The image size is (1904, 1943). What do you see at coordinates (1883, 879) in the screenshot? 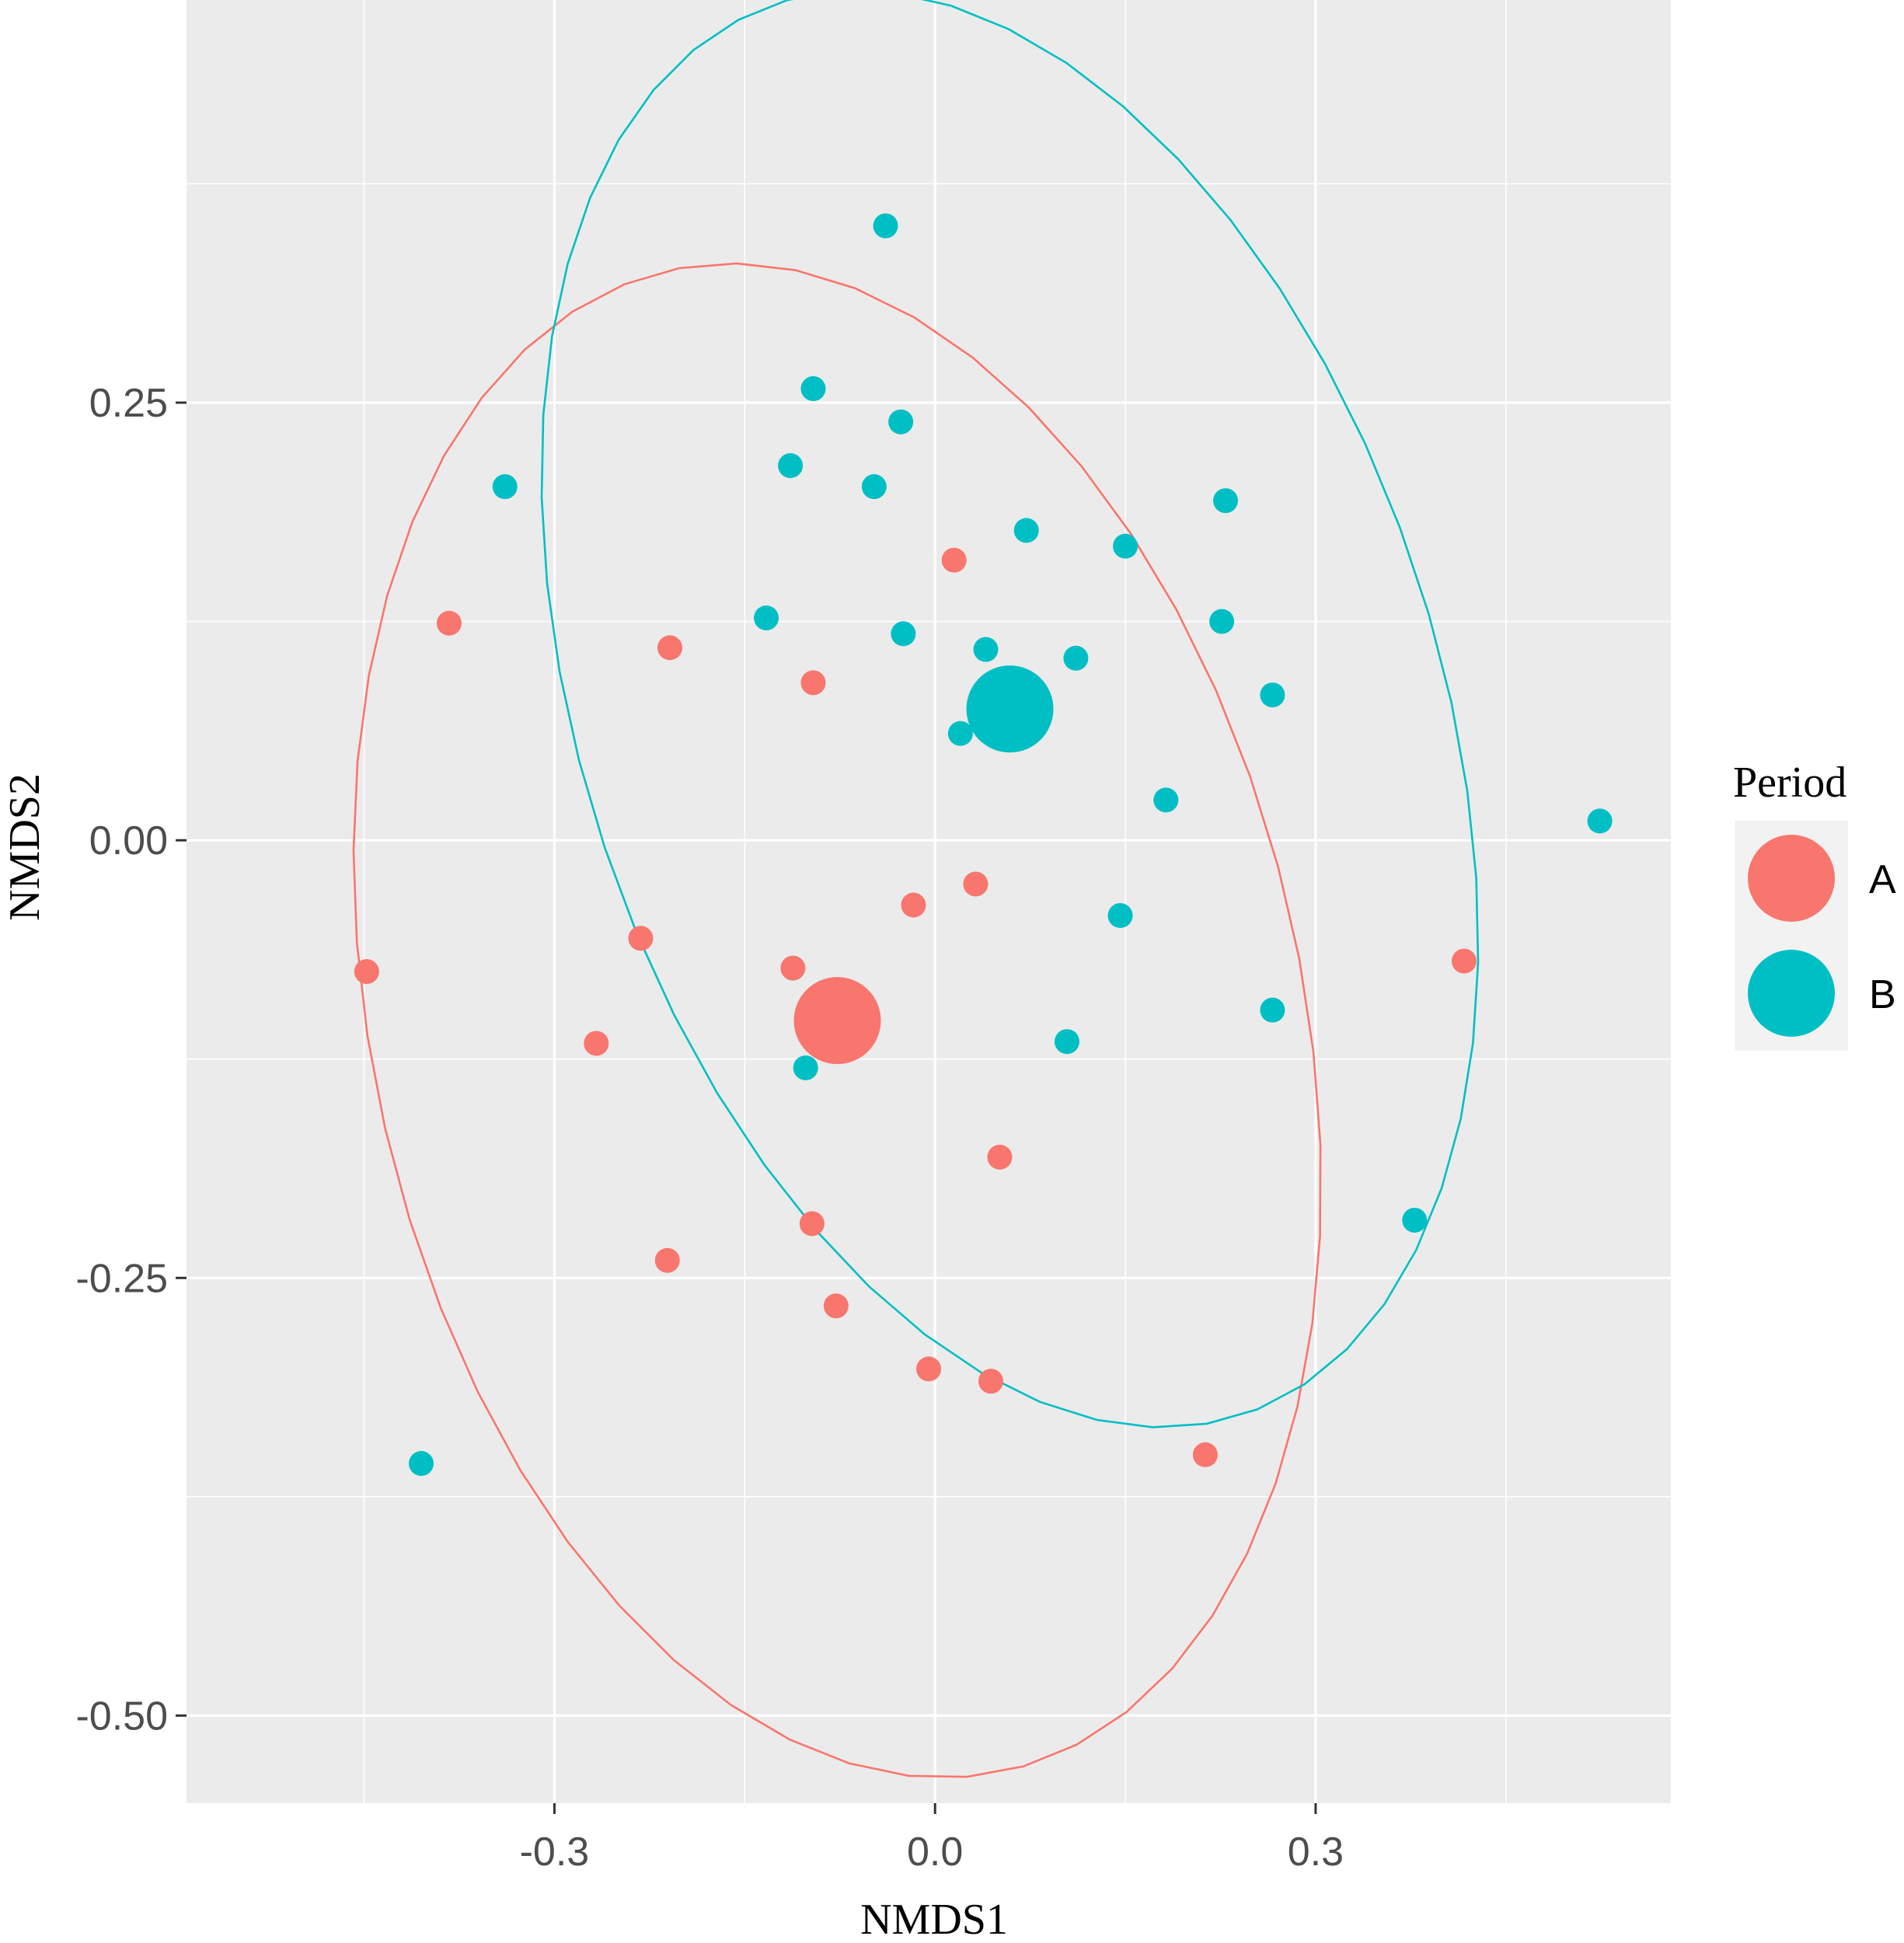
I see `legend-label-a: A` at bounding box center [1883, 879].